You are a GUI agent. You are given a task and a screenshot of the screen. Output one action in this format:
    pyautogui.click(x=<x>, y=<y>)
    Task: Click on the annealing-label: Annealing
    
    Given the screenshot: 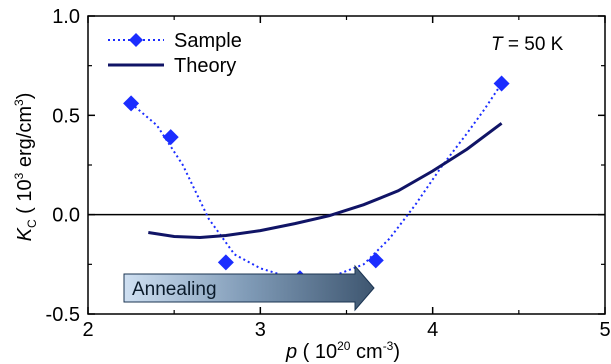 What is the action you would take?
    pyautogui.click(x=174, y=289)
    